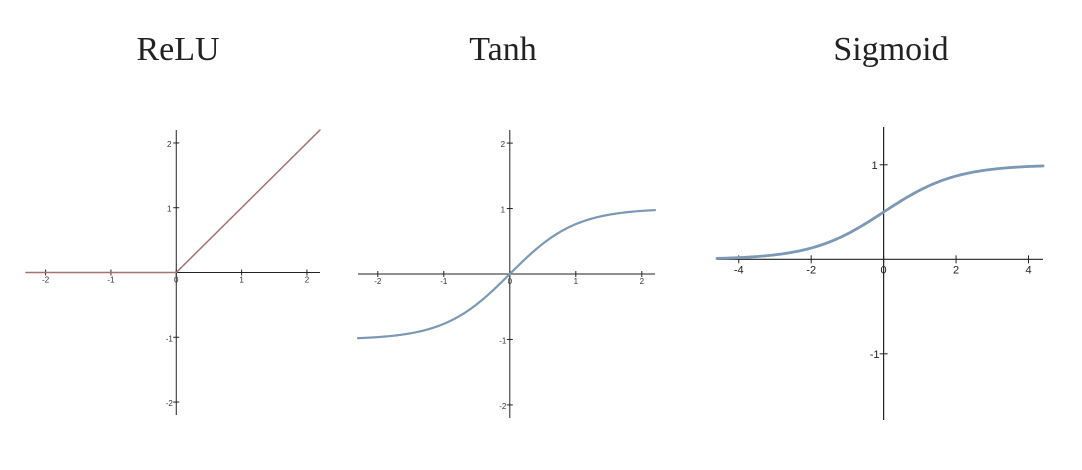 This screenshot has width=1082, height=470. Describe the element at coordinates (739, 270) in the screenshot. I see `x-tick-label: -4` at that location.